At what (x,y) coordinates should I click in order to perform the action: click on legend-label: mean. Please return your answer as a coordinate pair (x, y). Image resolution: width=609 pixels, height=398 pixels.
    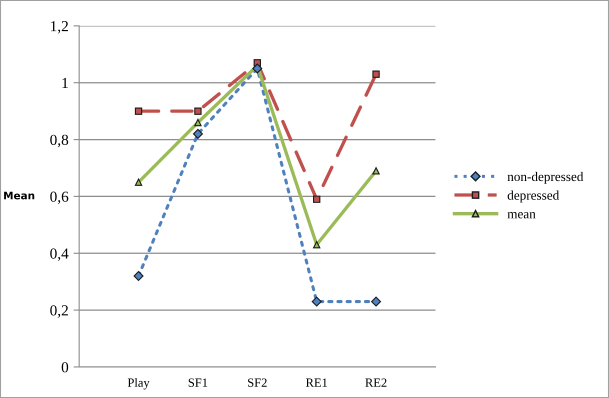
    Looking at the image, I should click on (521, 215).